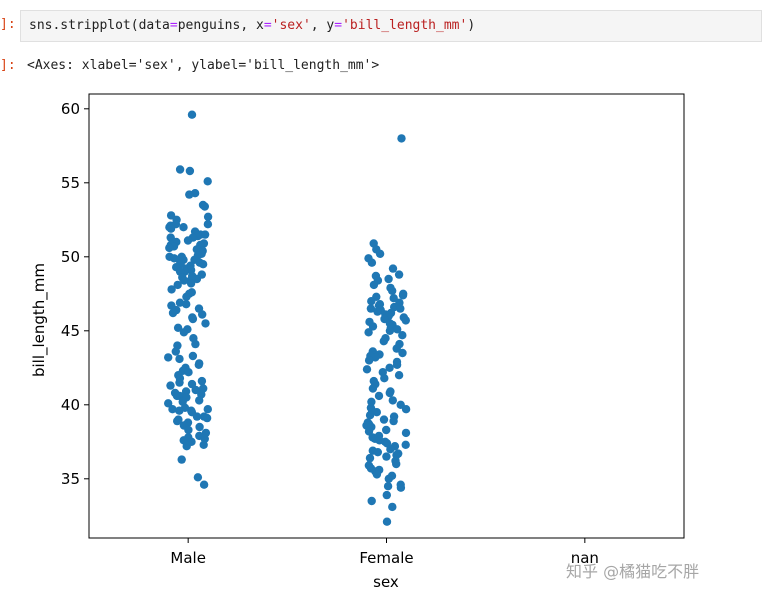  Describe the element at coordinates (70, 183) in the screenshot. I see `y-tick-label: 55` at that location.